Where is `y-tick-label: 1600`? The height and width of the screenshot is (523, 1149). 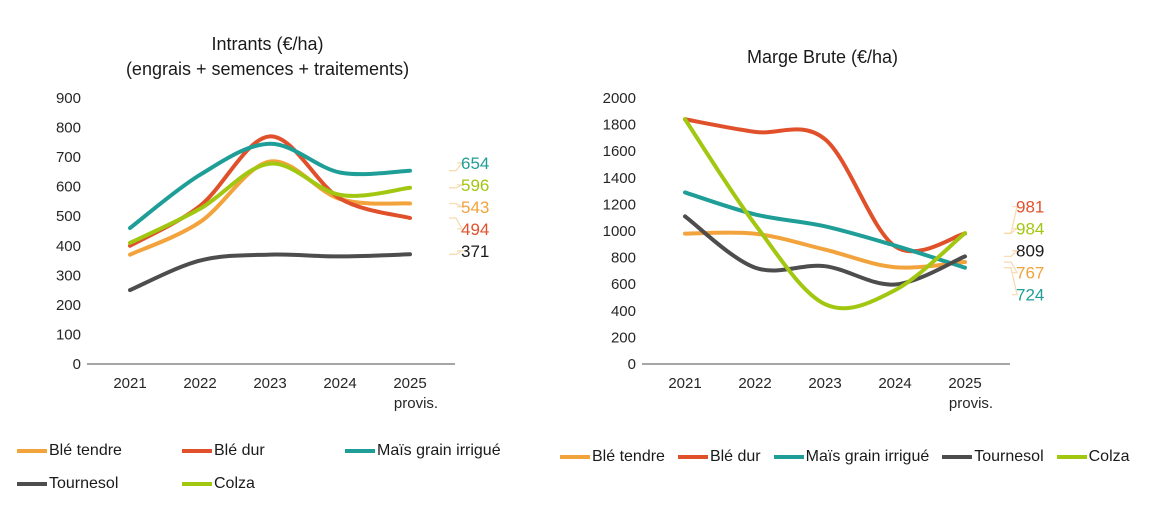
y-tick-label: 1600 is located at coordinates (619, 151).